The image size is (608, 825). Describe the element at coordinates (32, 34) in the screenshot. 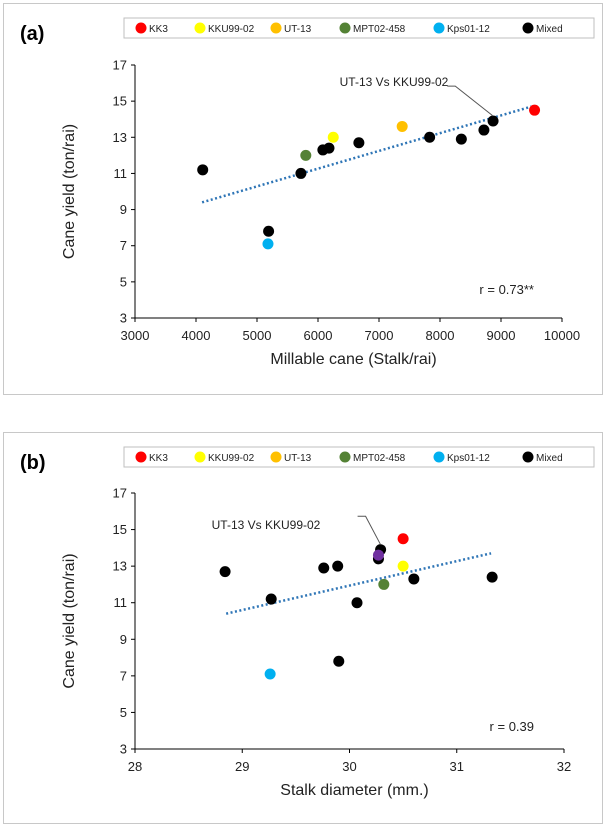

I see `panel-label: (a)` at that location.